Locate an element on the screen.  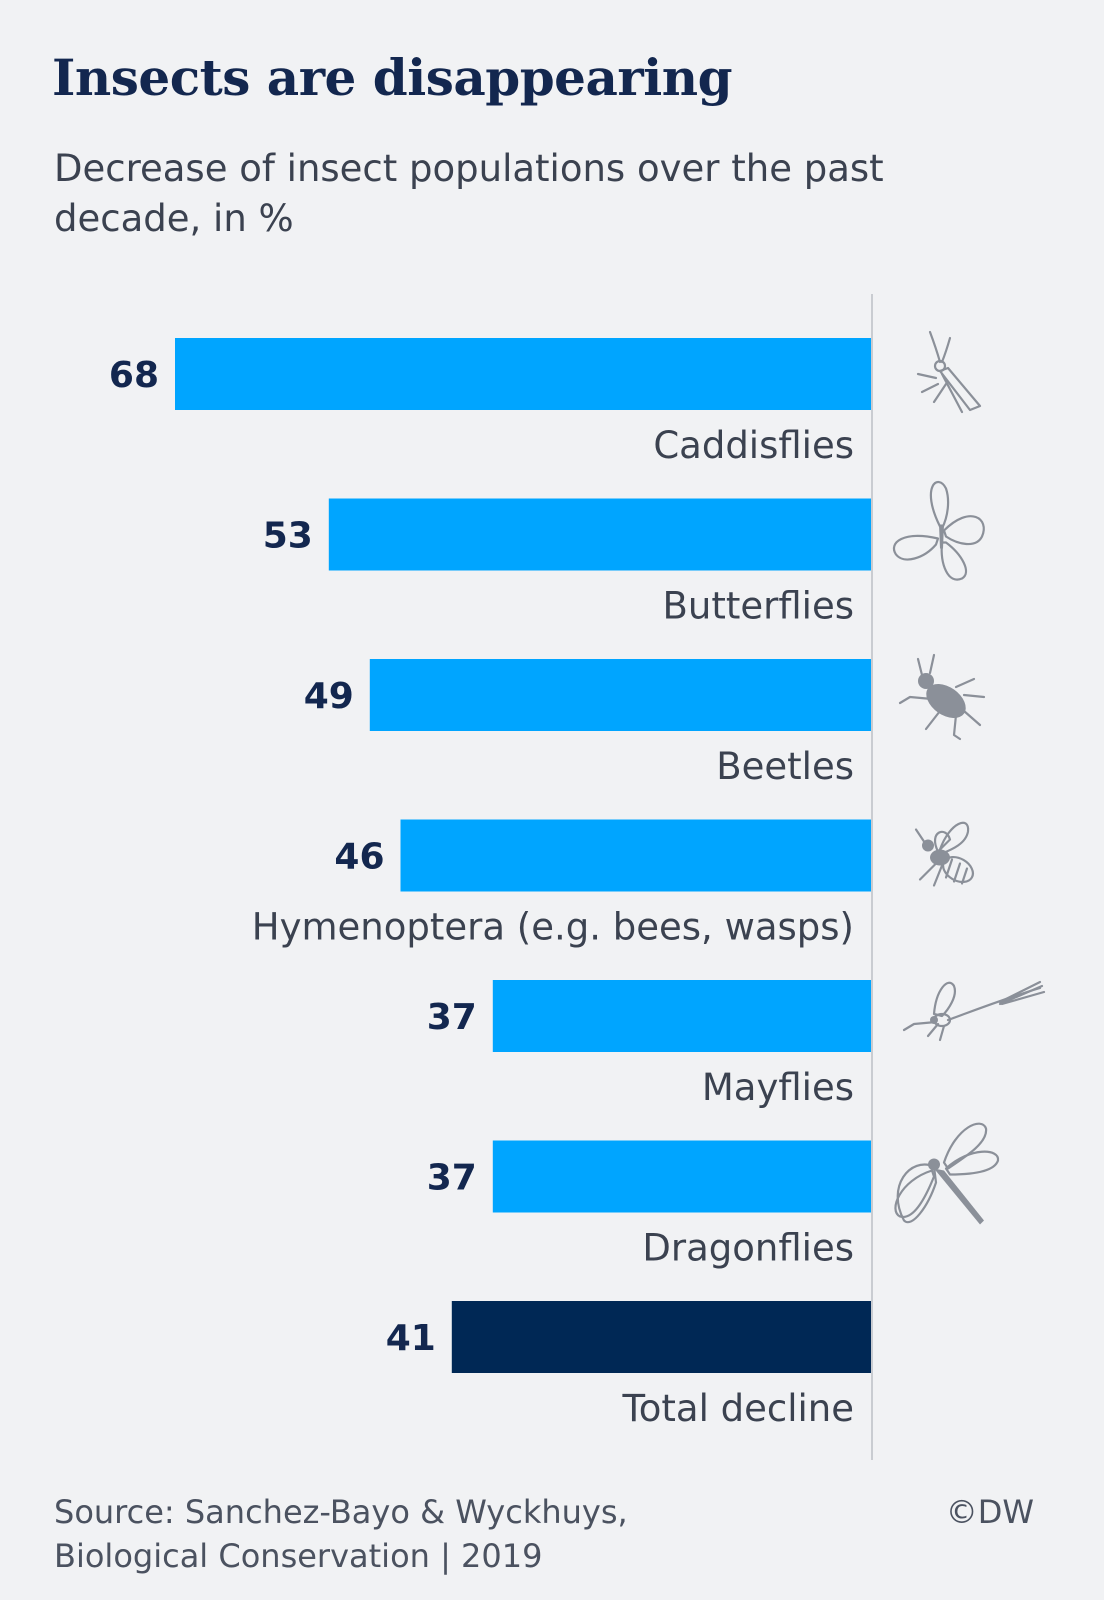
bee-icon is located at coordinates (944, 854).